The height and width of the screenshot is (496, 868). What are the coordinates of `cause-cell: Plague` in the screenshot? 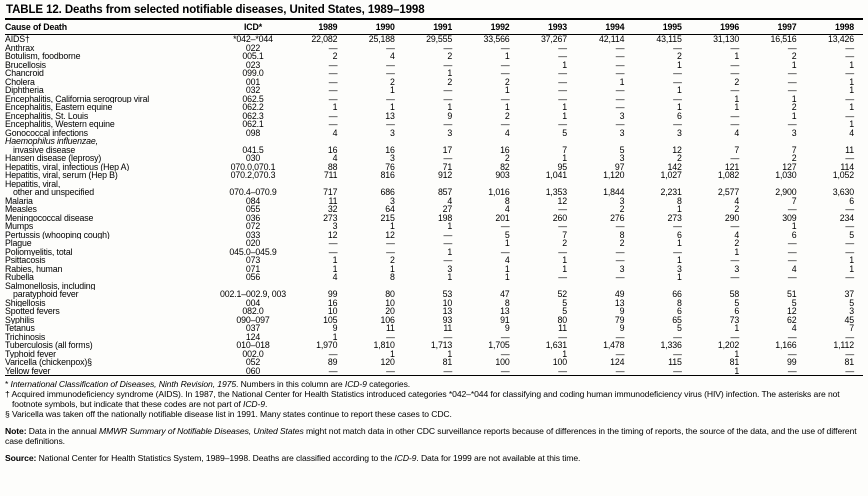 It's located at (18, 243).